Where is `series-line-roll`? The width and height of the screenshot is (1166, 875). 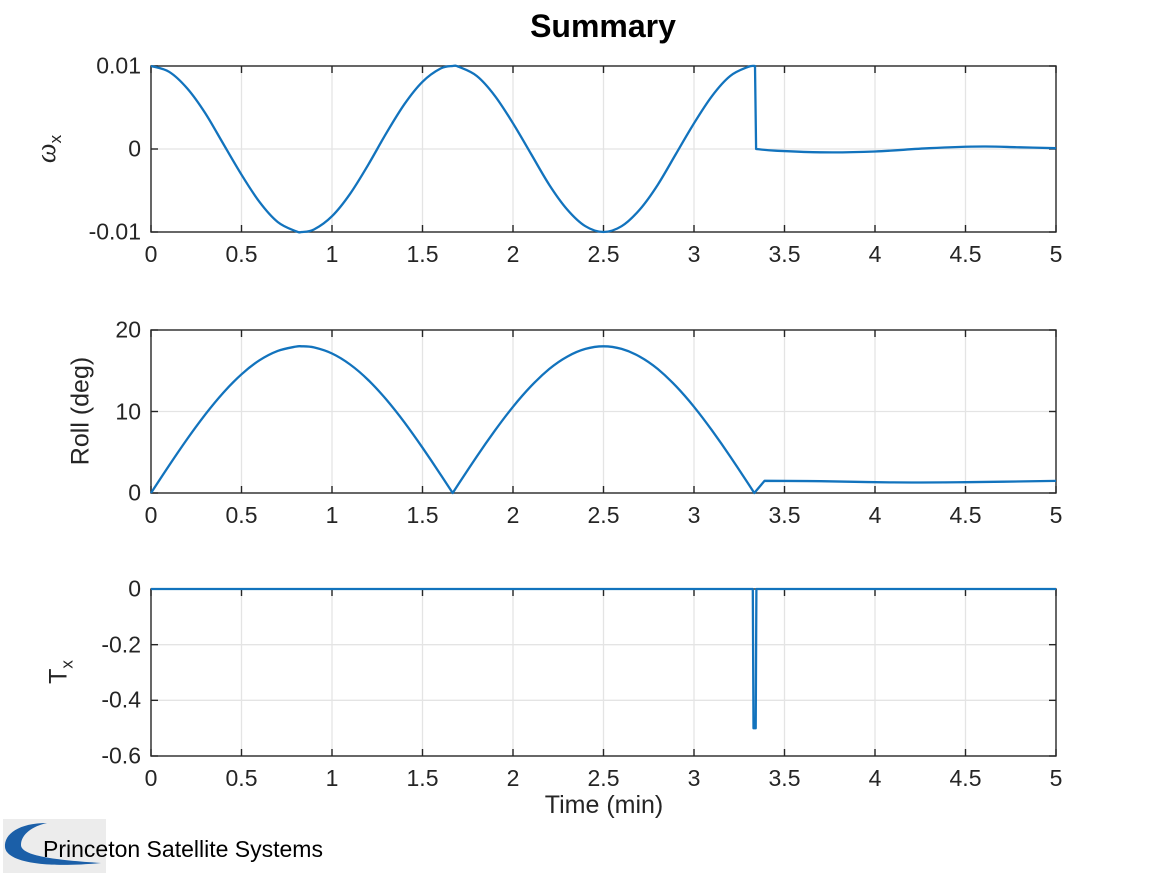
series-line-roll is located at coordinates (603, 420).